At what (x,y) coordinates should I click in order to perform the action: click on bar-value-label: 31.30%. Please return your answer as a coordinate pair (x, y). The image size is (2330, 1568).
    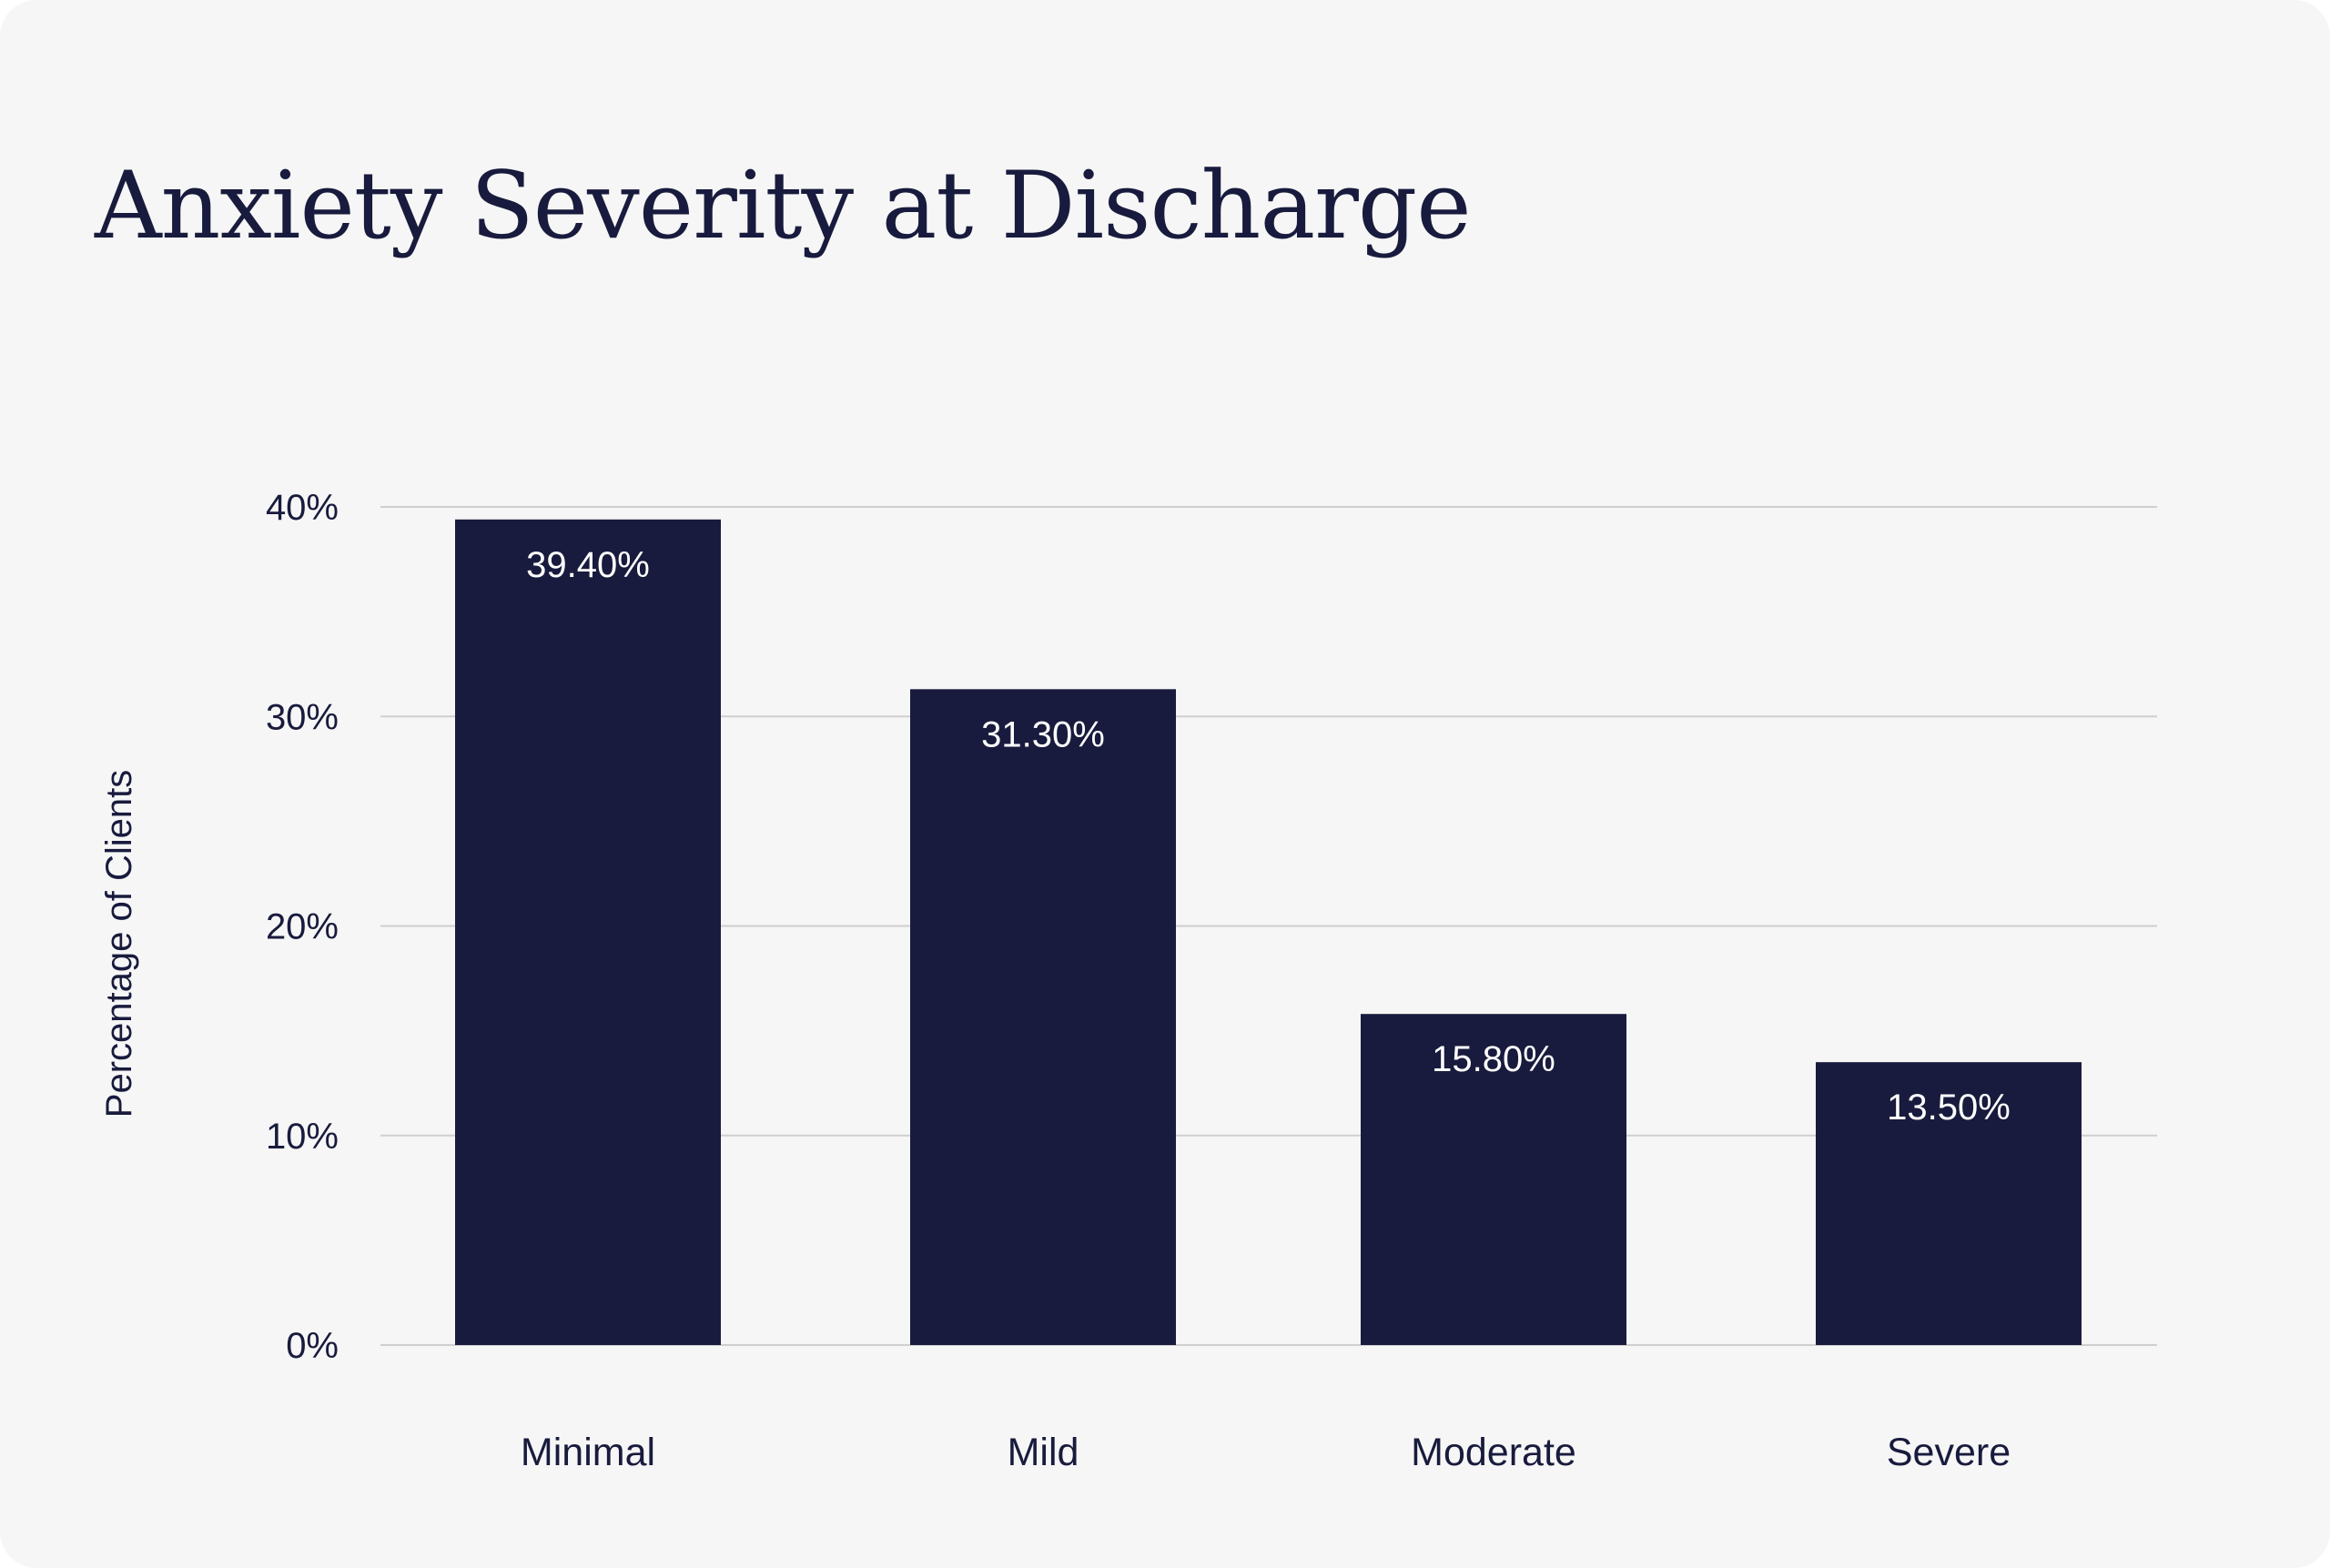
    Looking at the image, I should click on (1043, 734).